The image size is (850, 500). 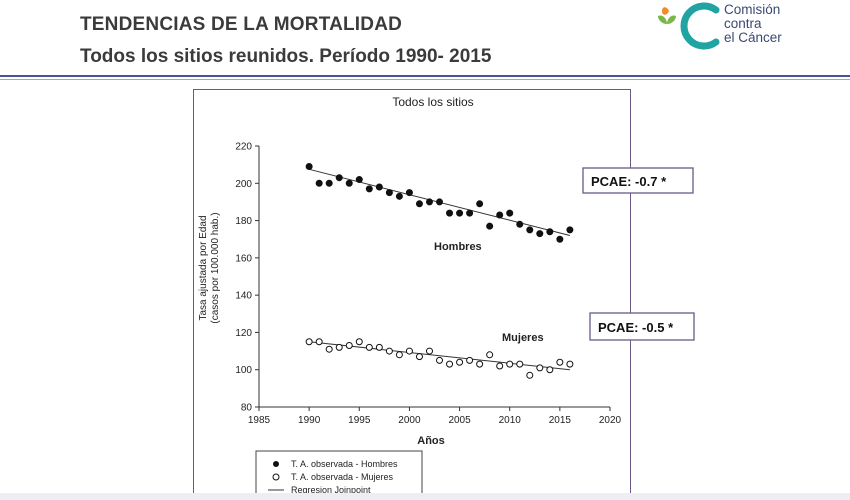 I want to click on y-axis-label-units: (casos por 100.000 hab.), so click(x=215, y=267).